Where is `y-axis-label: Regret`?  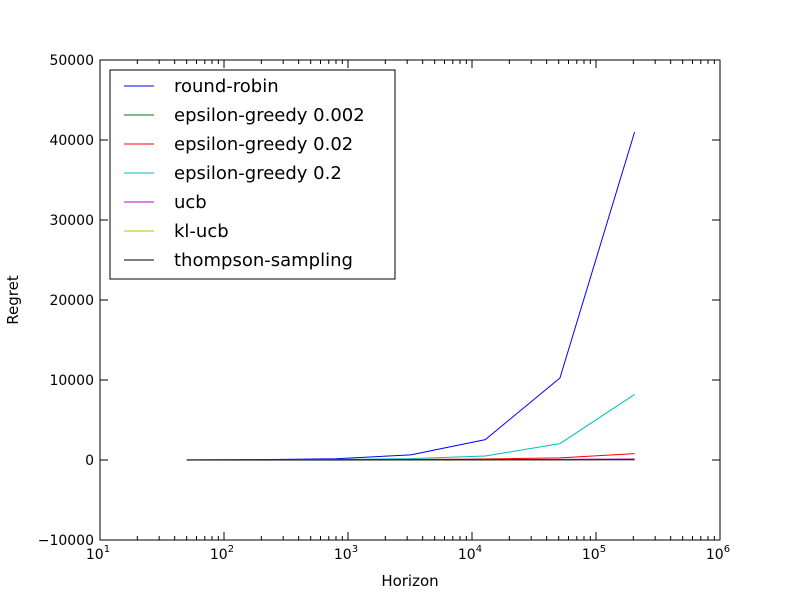
y-axis-label: Regret is located at coordinates (13, 300).